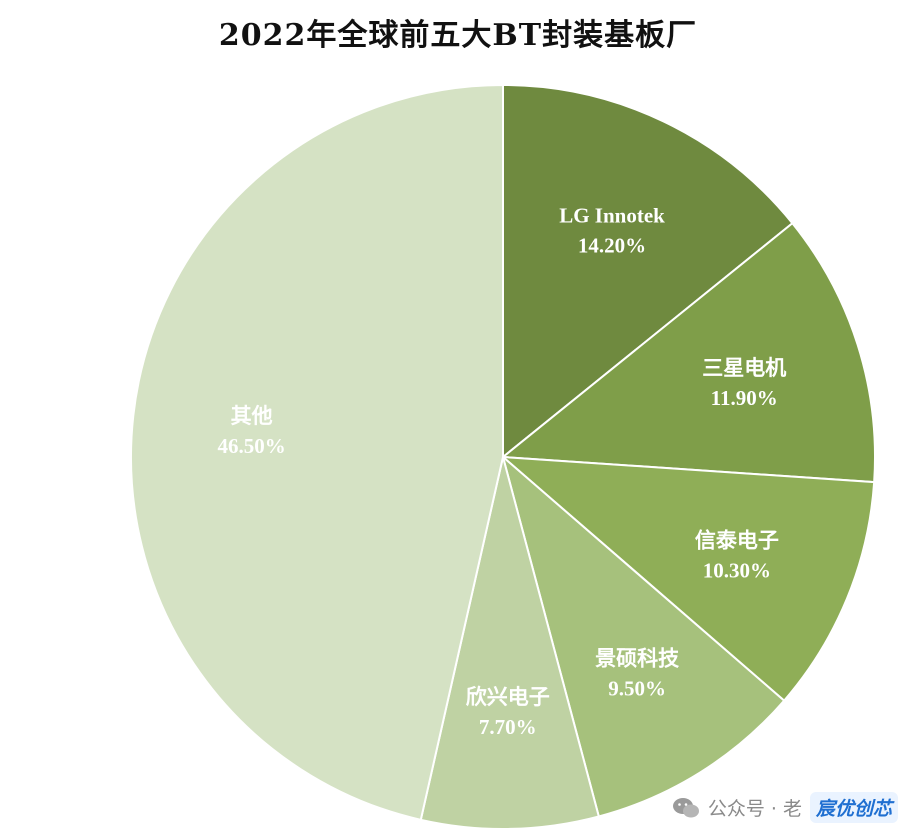 The height and width of the screenshot is (837, 916). What do you see at coordinates (637, 659) in the screenshot?
I see `slice-label: 景硕科技` at bounding box center [637, 659].